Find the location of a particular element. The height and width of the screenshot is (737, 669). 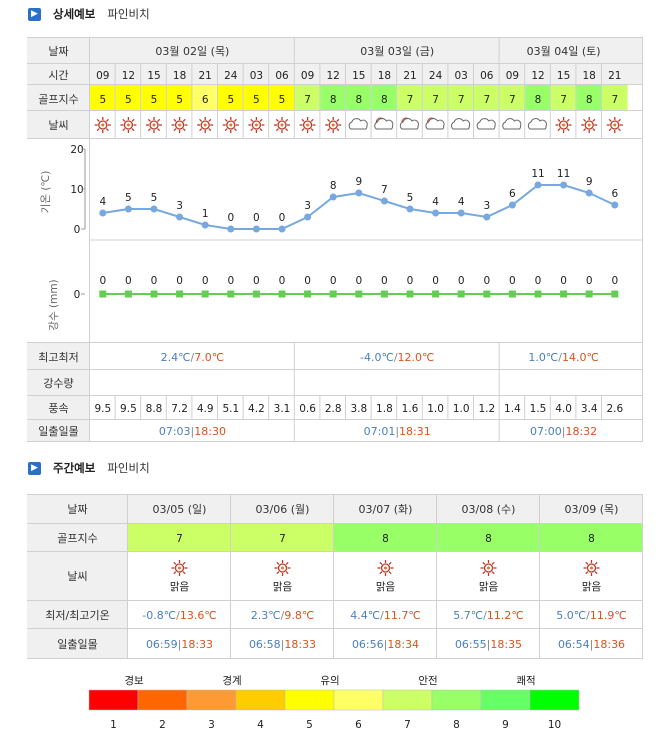

temp-axis-tick: 20 is located at coordinates (76, 150).